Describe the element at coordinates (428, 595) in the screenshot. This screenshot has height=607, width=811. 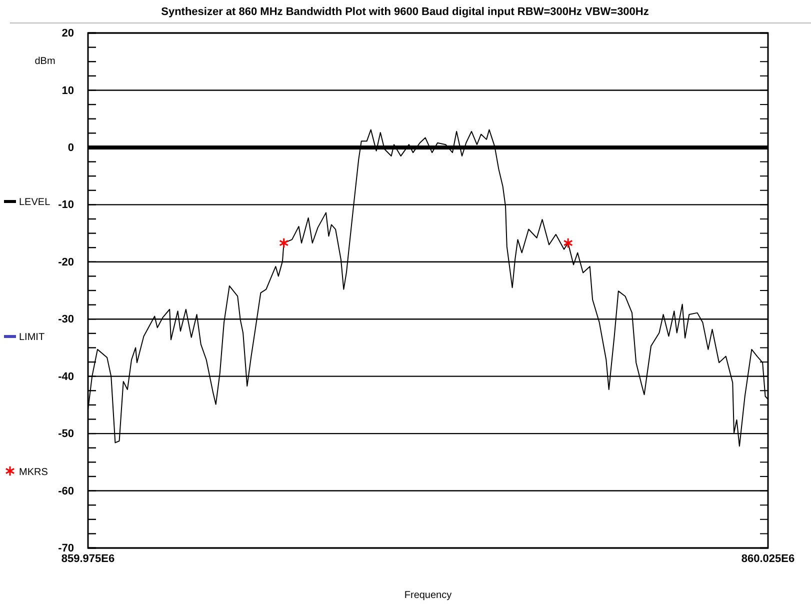
I see `x-axis-title: Frequency` at that location.